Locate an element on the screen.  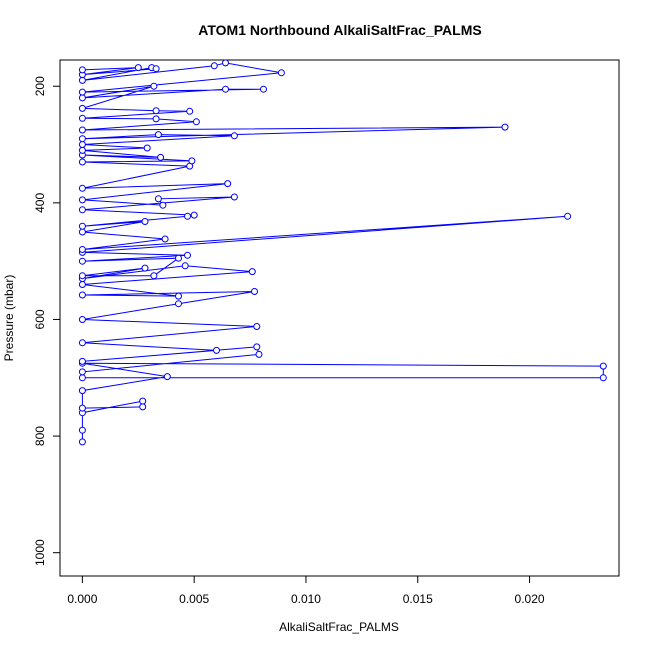
y-axis: 200 400 600 800 1000 is located at coordinates (47, 321).